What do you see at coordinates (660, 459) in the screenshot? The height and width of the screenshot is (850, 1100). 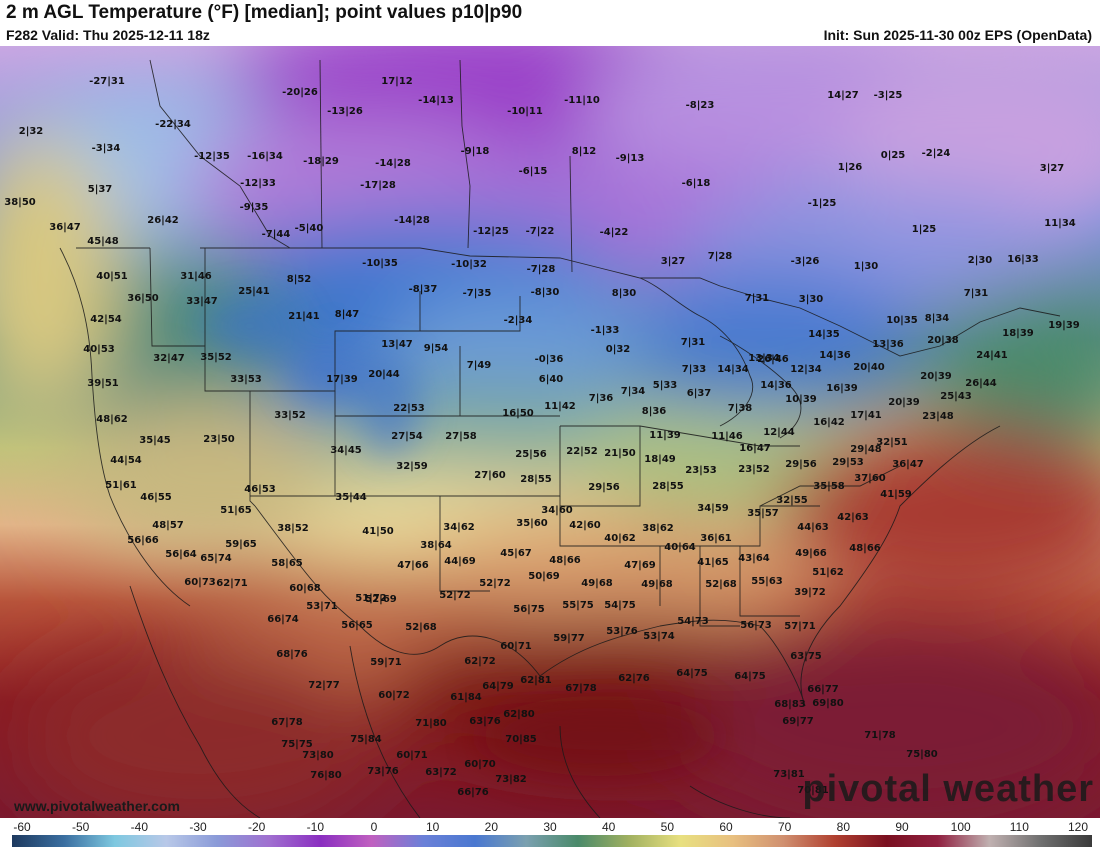 I see `point-value-label: 18|49` at bounding box center [660, 459].